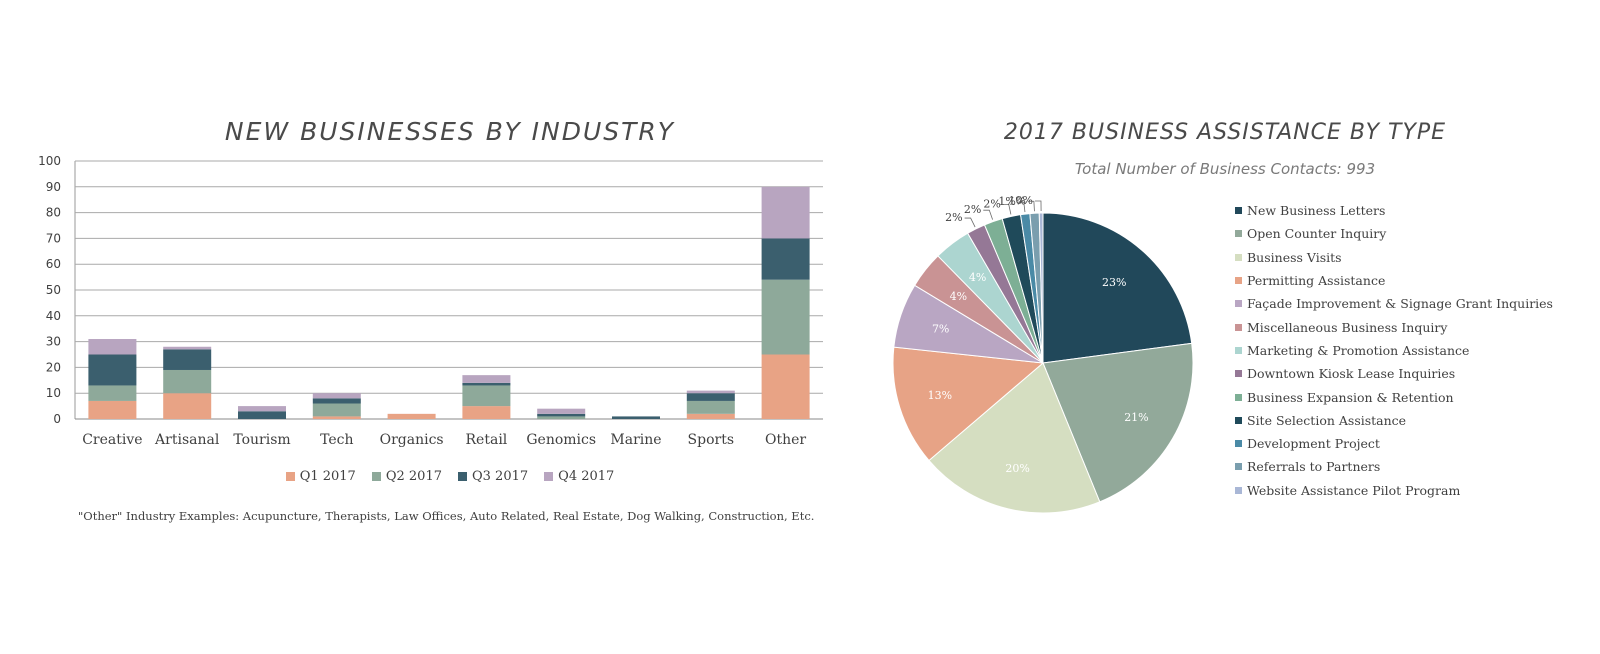 Image resolution: width=1600 pixels, height=654 pixels. I want to click on y-tick-label: 10, so click(53, 393).